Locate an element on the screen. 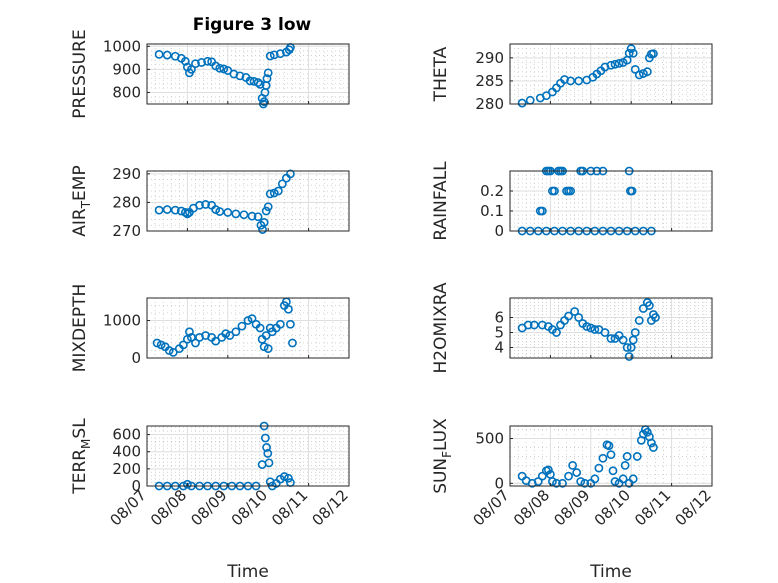  x-axis-label: Time is located at coordinates (610, 572).